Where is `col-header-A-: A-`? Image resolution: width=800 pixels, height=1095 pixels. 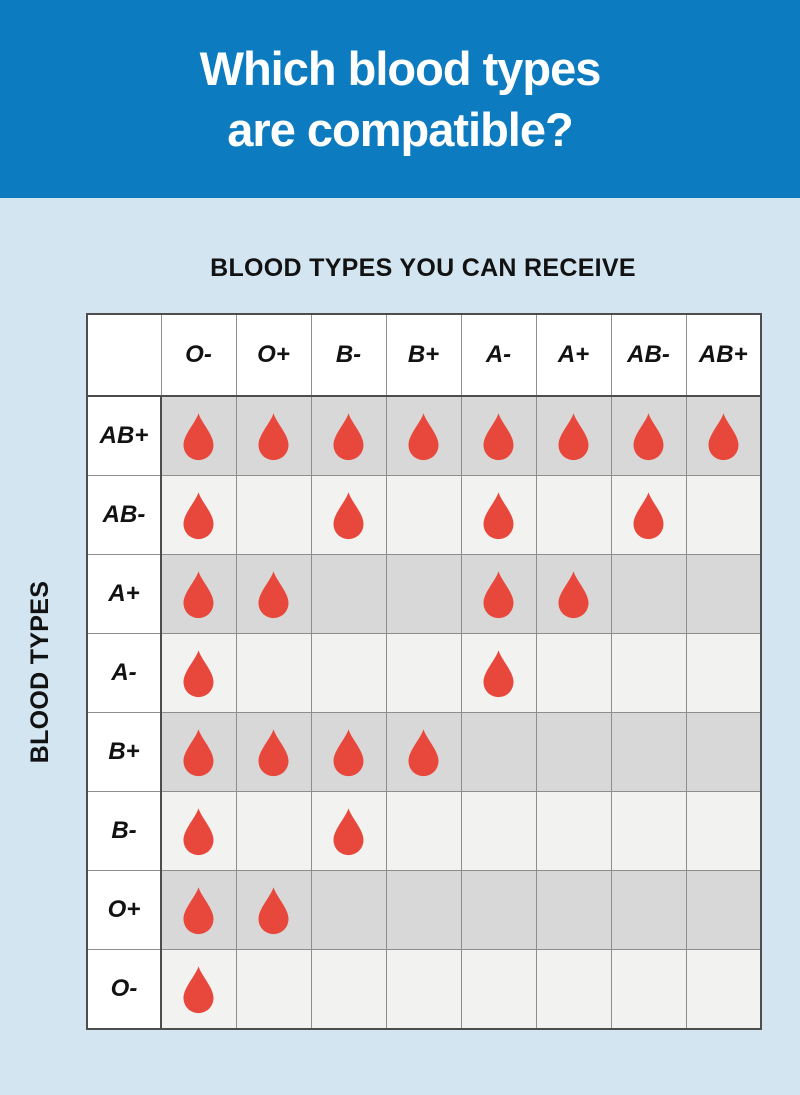 col-header-A-: A- is located at coordinates (498, 355).